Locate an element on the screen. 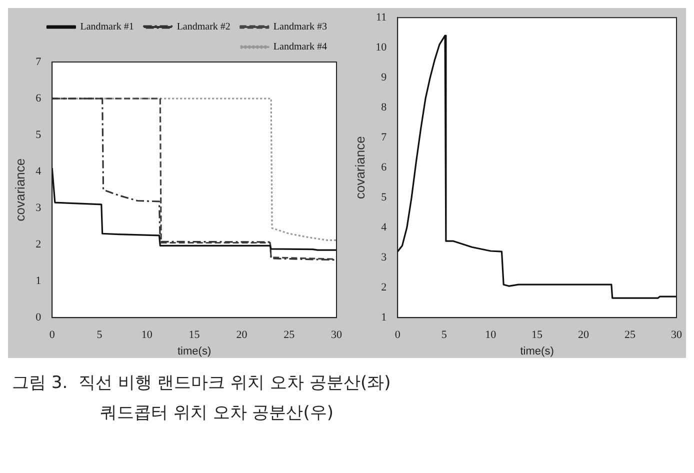 The width and height of the screenshot is (694, 473). legend-label: Landmark #2 is located at coordinates (203, 27).